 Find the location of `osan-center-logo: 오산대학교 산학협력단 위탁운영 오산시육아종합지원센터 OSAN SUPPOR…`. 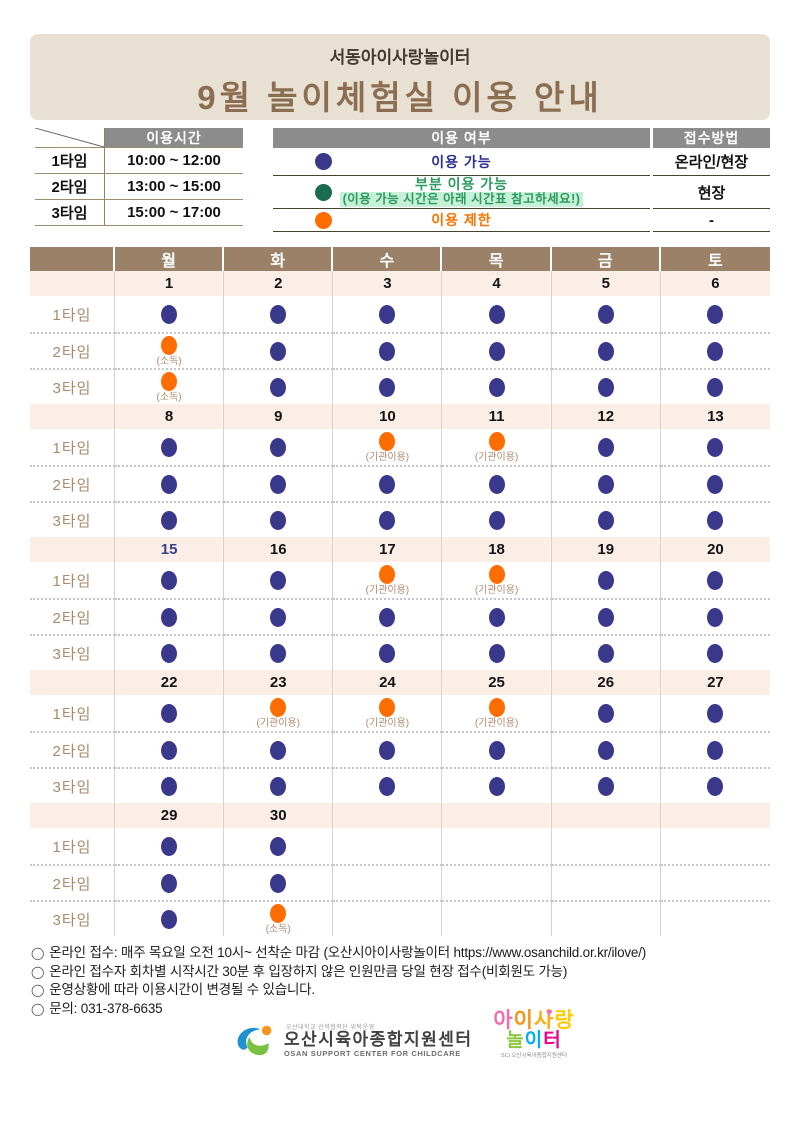

osan-center-logo: 오산대학교 산학협력단 위탁운영 오산시육아종합지원센터 OSAN SUPPOR… is located at coordinates (352, 1040).